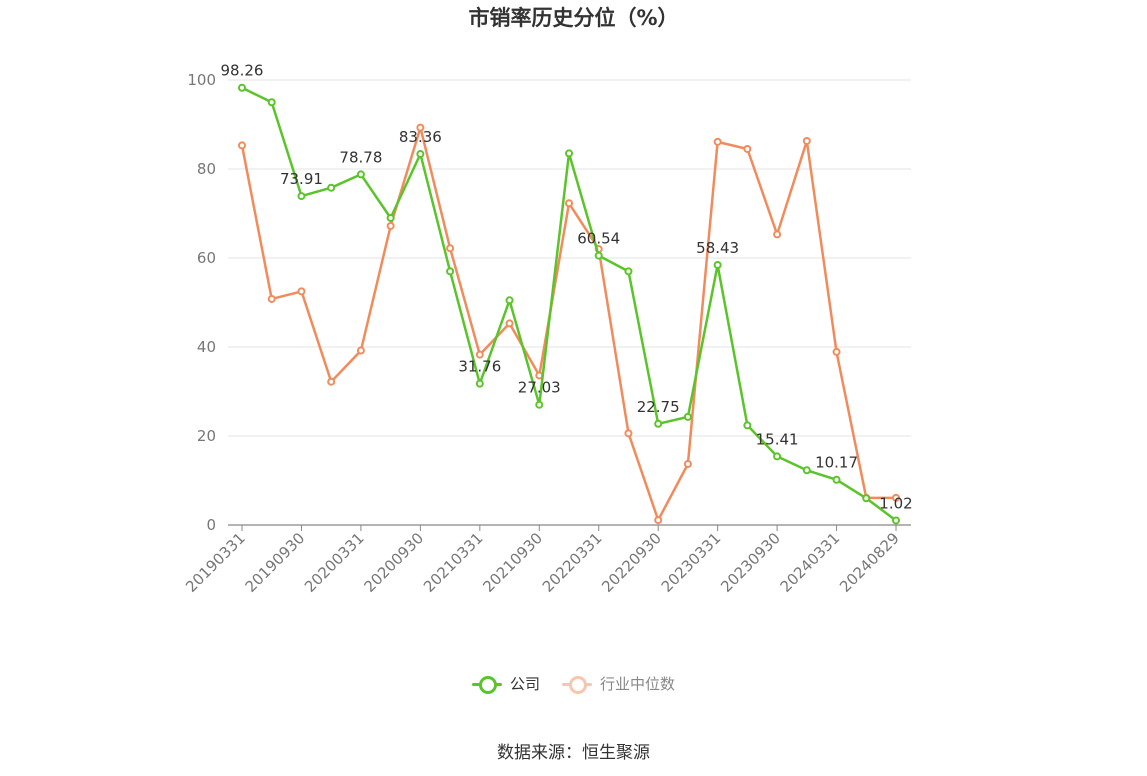 This screenshot has height=776, width=1147. I want to click on y-tick-label: 100, so click(201, 80).